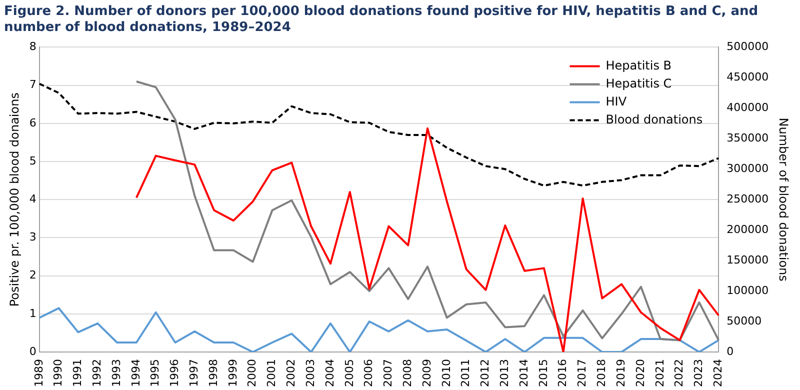 This screenshot has height=390, width=800. I want to click on y2-tick-label: 100000, so click(747, 290).